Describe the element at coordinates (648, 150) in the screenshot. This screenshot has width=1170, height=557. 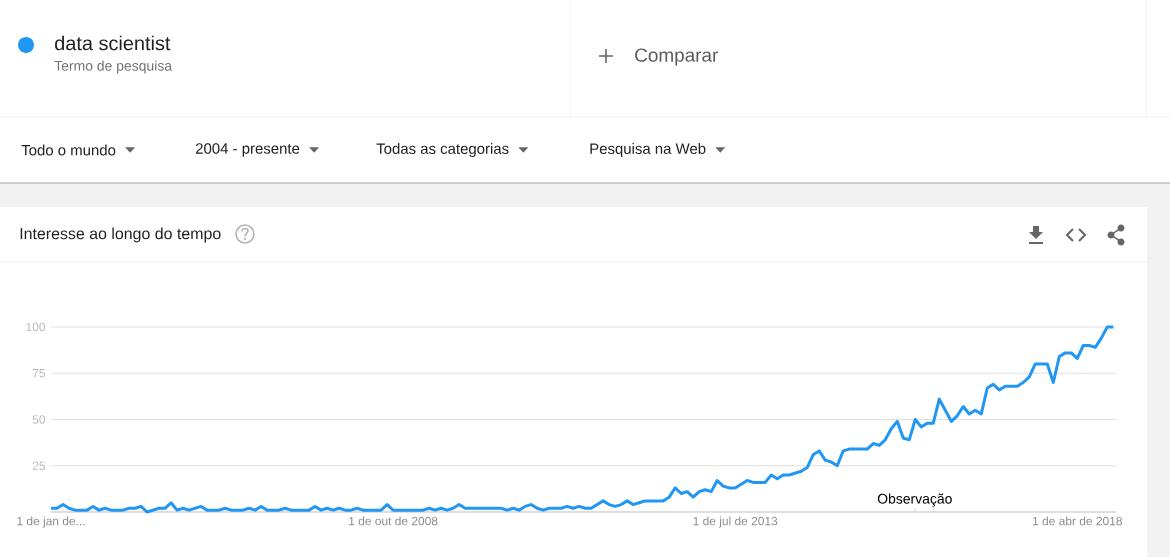
I see `text: Pesquisa na Web` at that location.